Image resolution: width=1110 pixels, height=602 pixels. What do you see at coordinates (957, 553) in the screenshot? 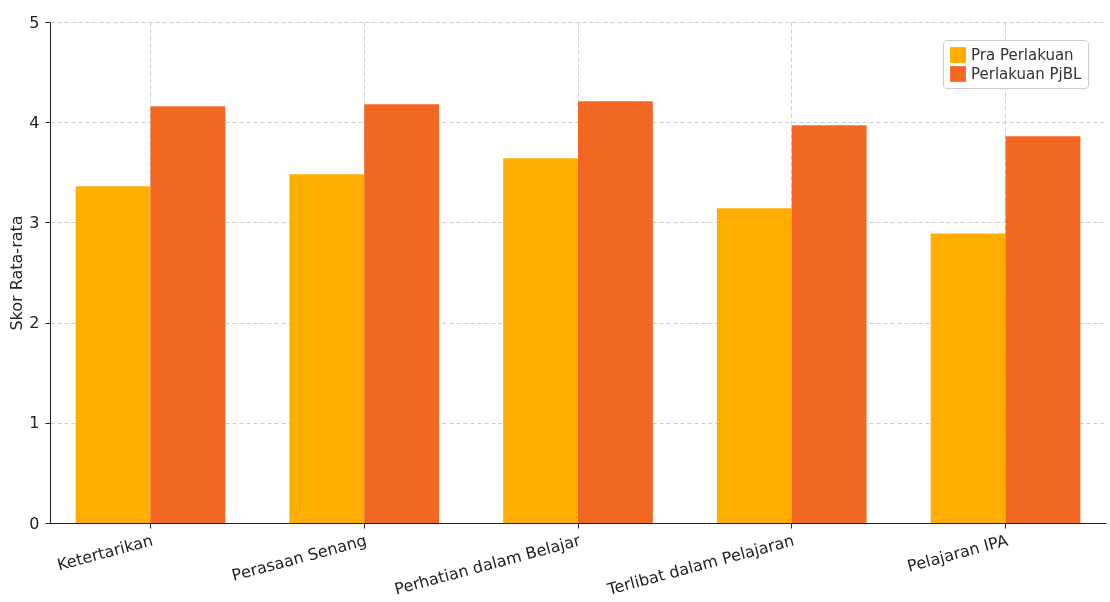
I see `x-tick-label: Pelajaran IPA` at bounding box center [957, 553].